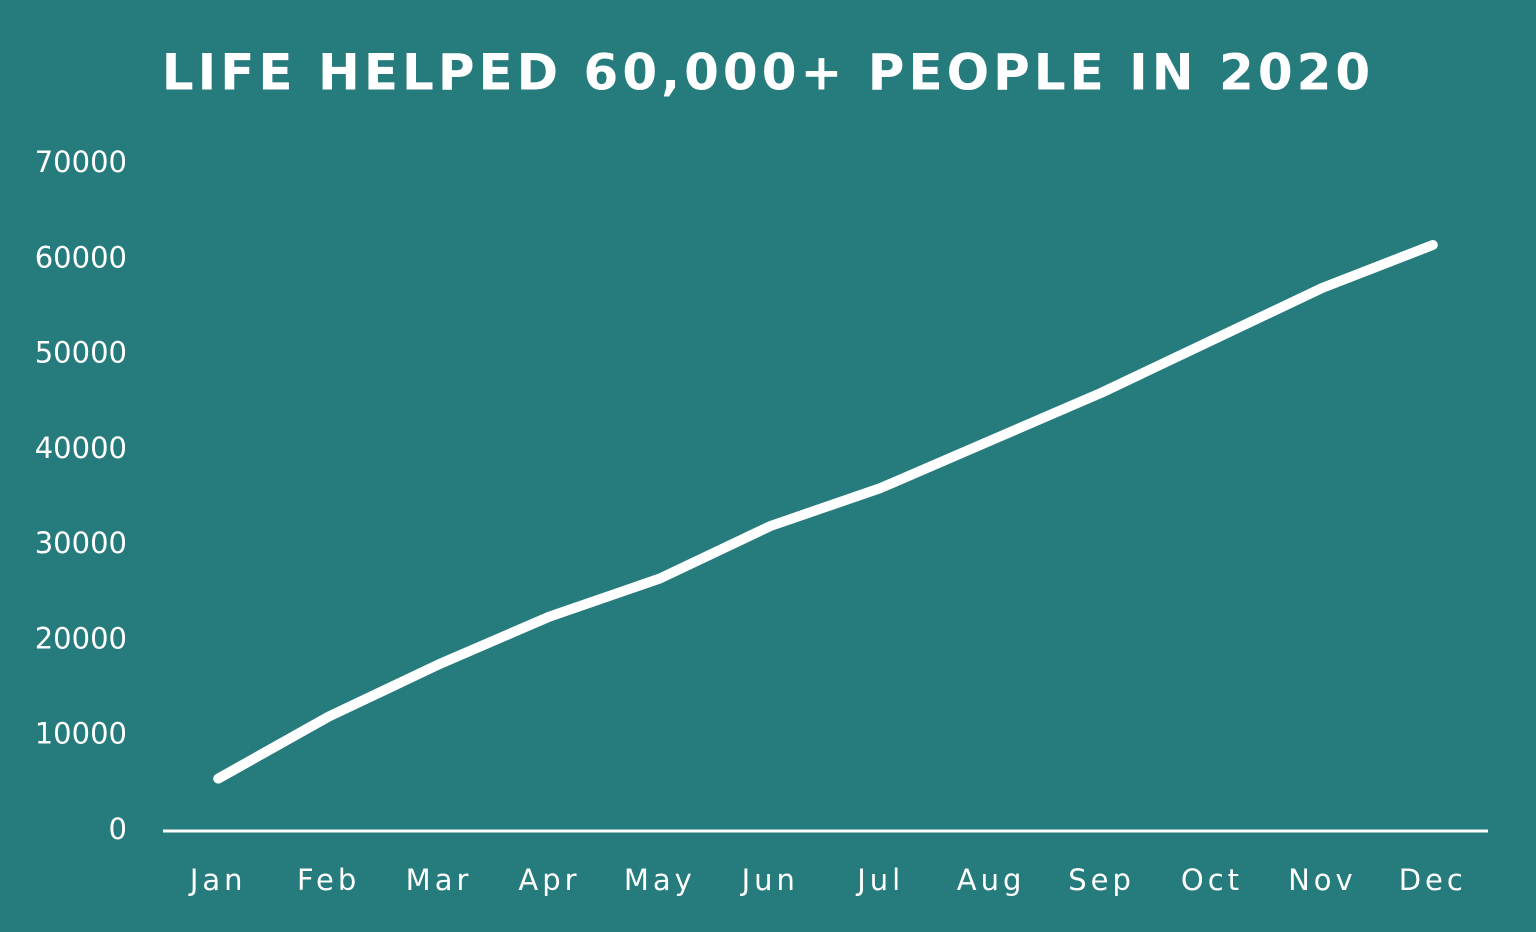 The image size is (1536, 932). What do you see at coordinates (439, 880) in the screenshot?
I see `x-tick-label: Mar` at bounding box center [439, 880].